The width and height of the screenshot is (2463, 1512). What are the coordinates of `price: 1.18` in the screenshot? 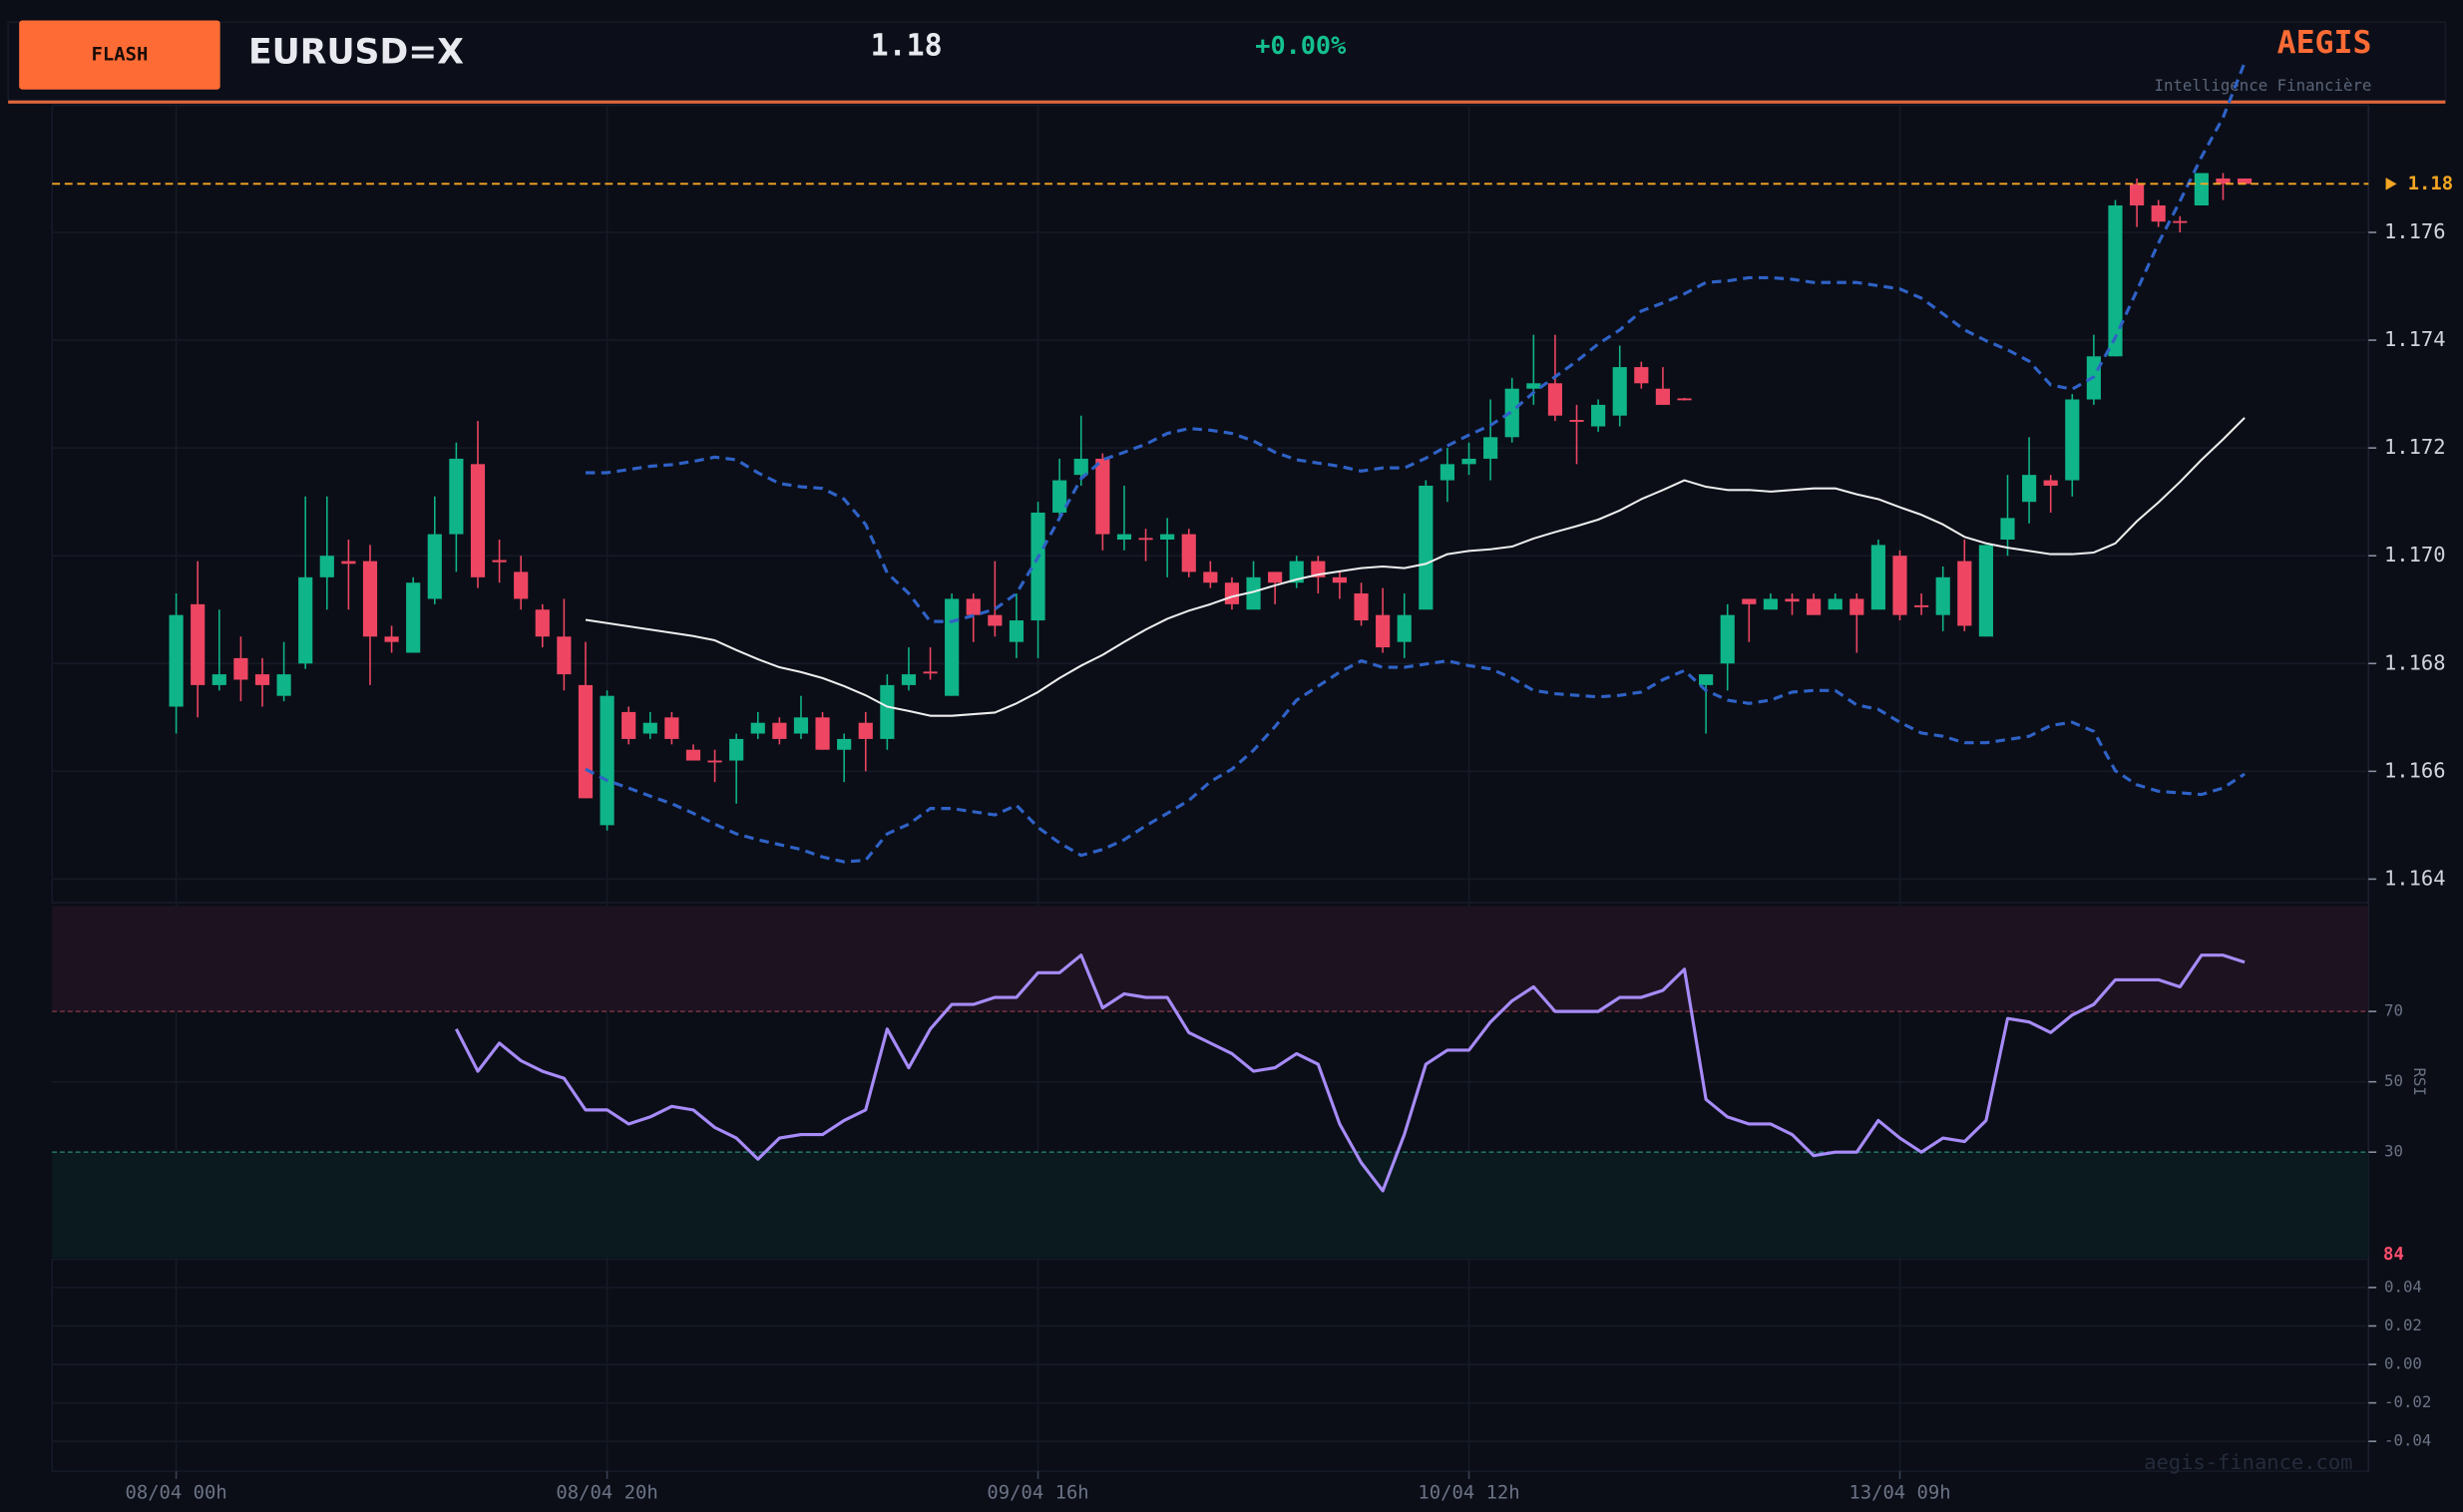 It's located at (907, 46).